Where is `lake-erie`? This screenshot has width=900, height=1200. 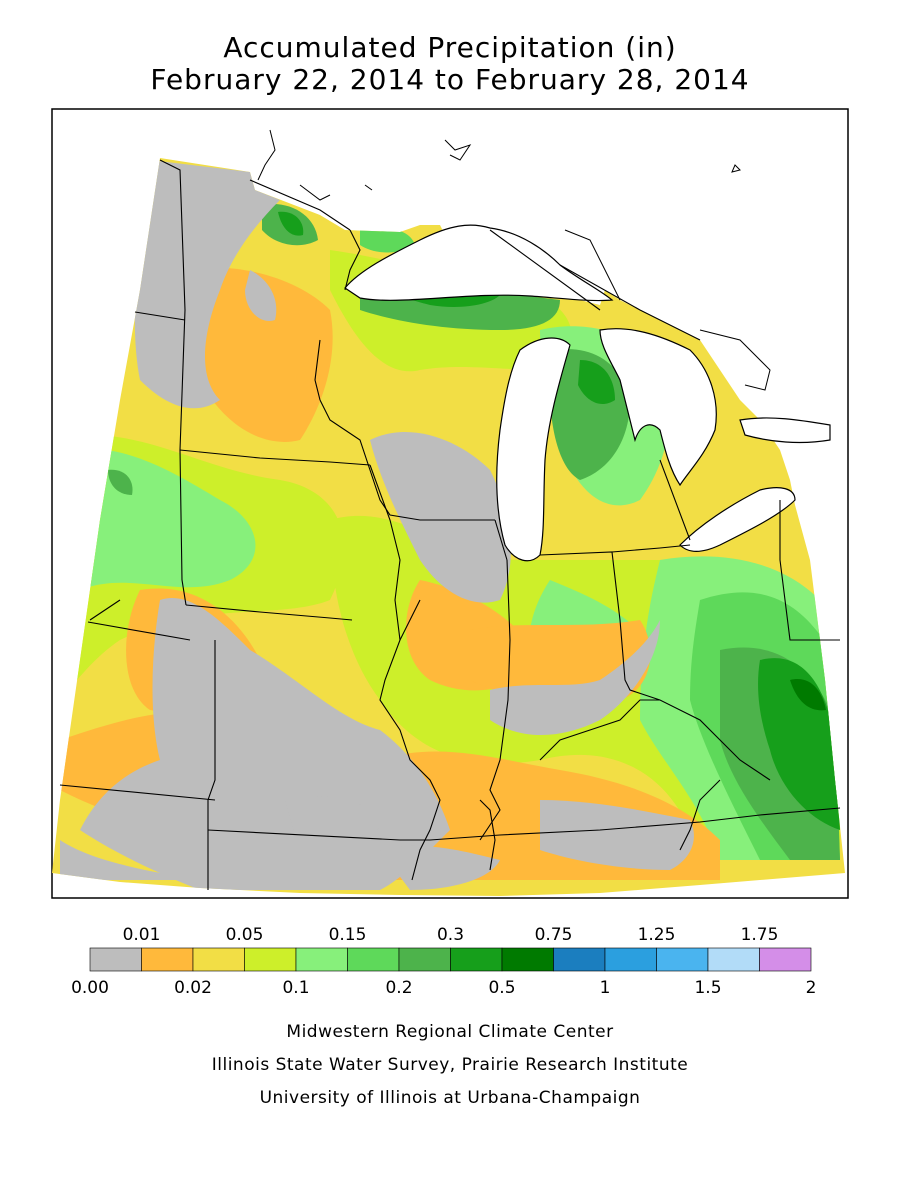
lake-erie is located at coordinates (737, 519).